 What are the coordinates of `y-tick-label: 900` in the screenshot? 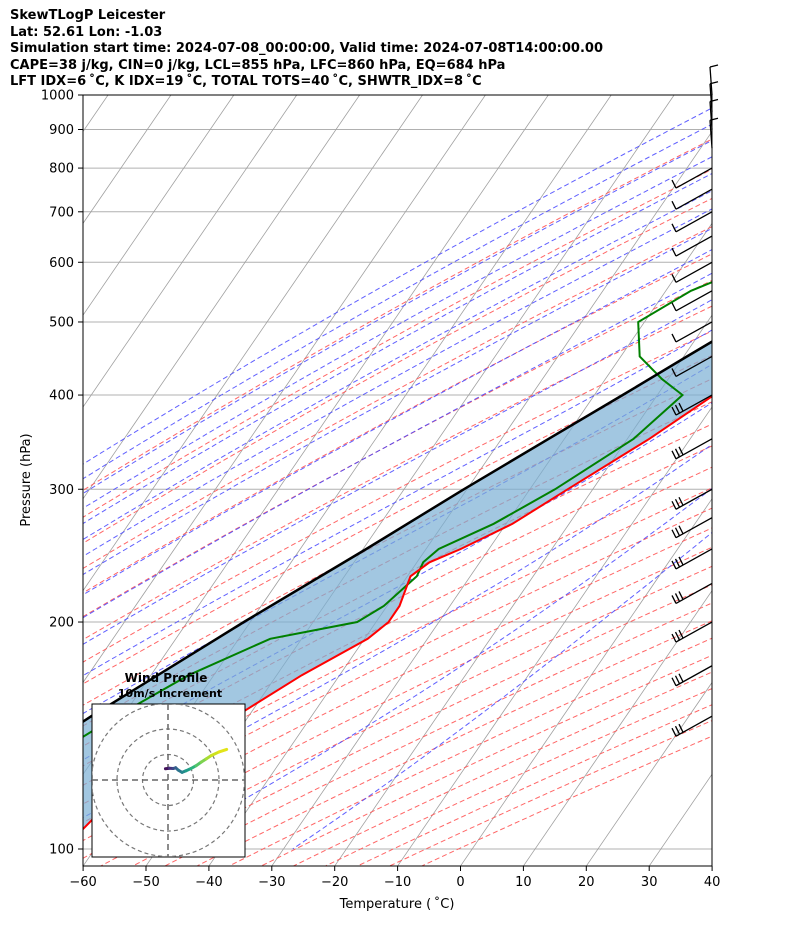 It's located at (61, 130).